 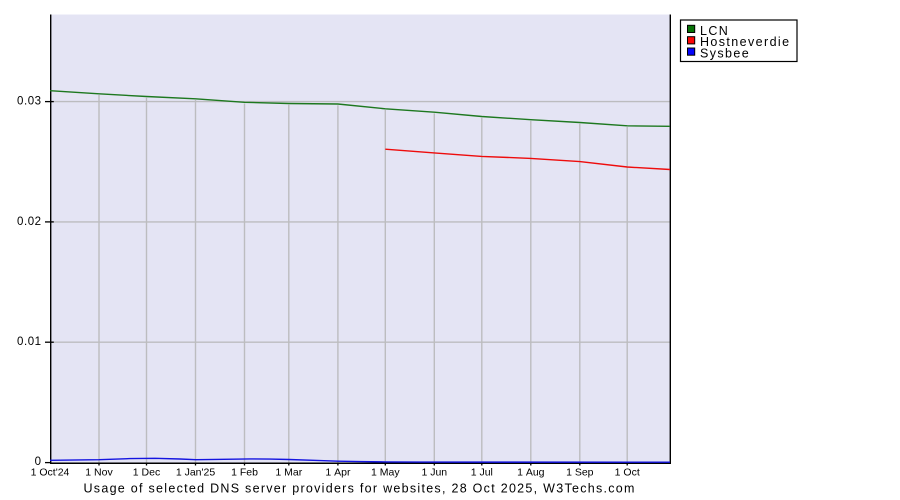 What do you see at coordinates (99, 472) in the screenshot?
I see `svg-text: 1 Nov` at bounding box center [99, 472].